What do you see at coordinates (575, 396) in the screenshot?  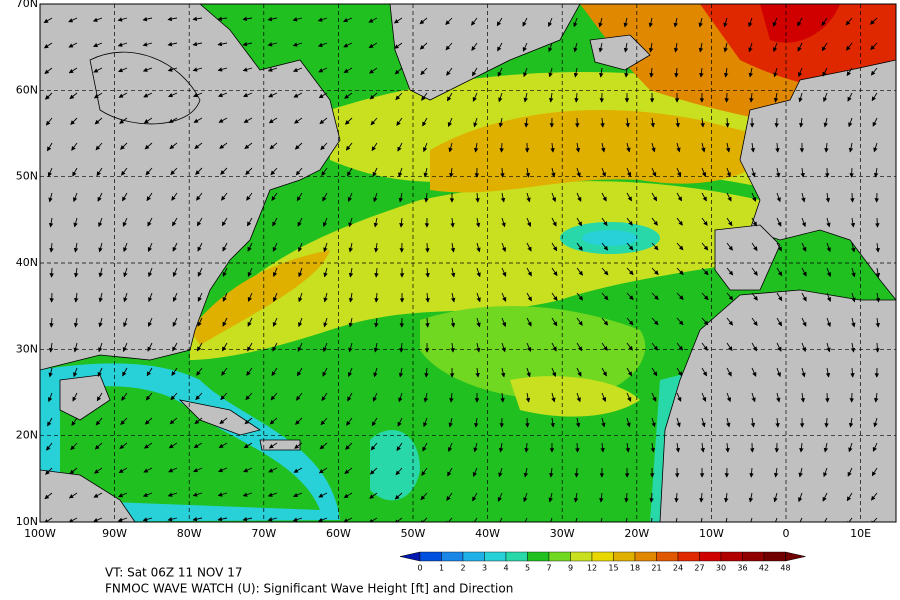 I see `zone-yellow` at bounding box center [575, 396].